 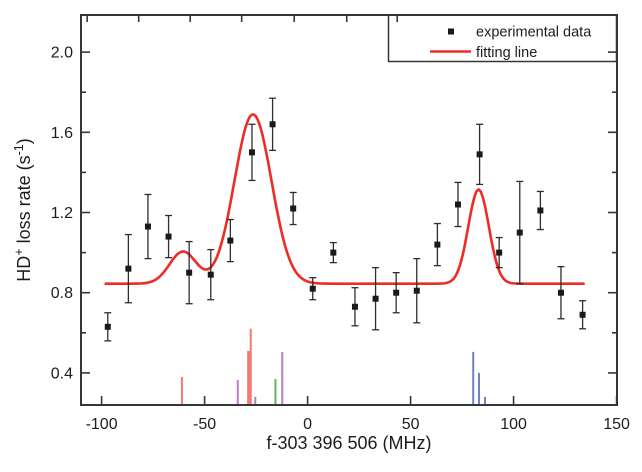 What do you see at coordinates (513, 424) in the screenshot?
I see `x-tick-label: 100` at bounding box center [513, 424].